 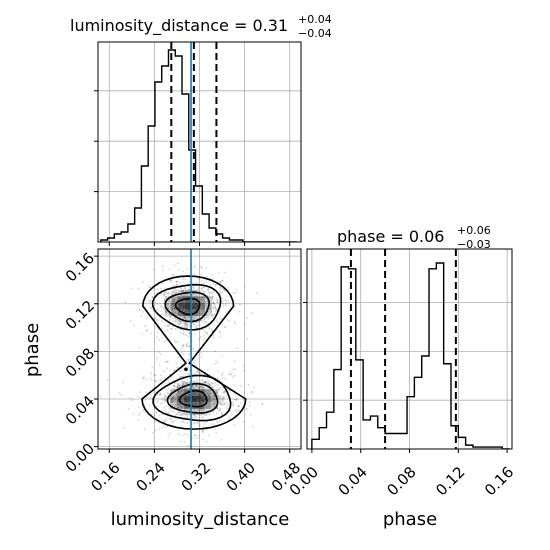 What do you see at coordinates (80, 410) in the screenshot?
I see `y-tick-label-phase: 0.04` at bounding box center [80, 410].